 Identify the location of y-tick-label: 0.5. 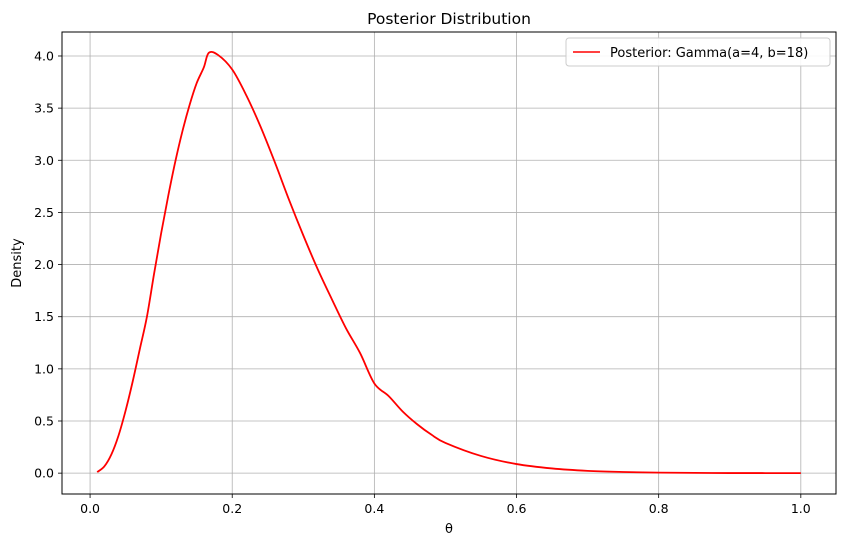
(44, 420).